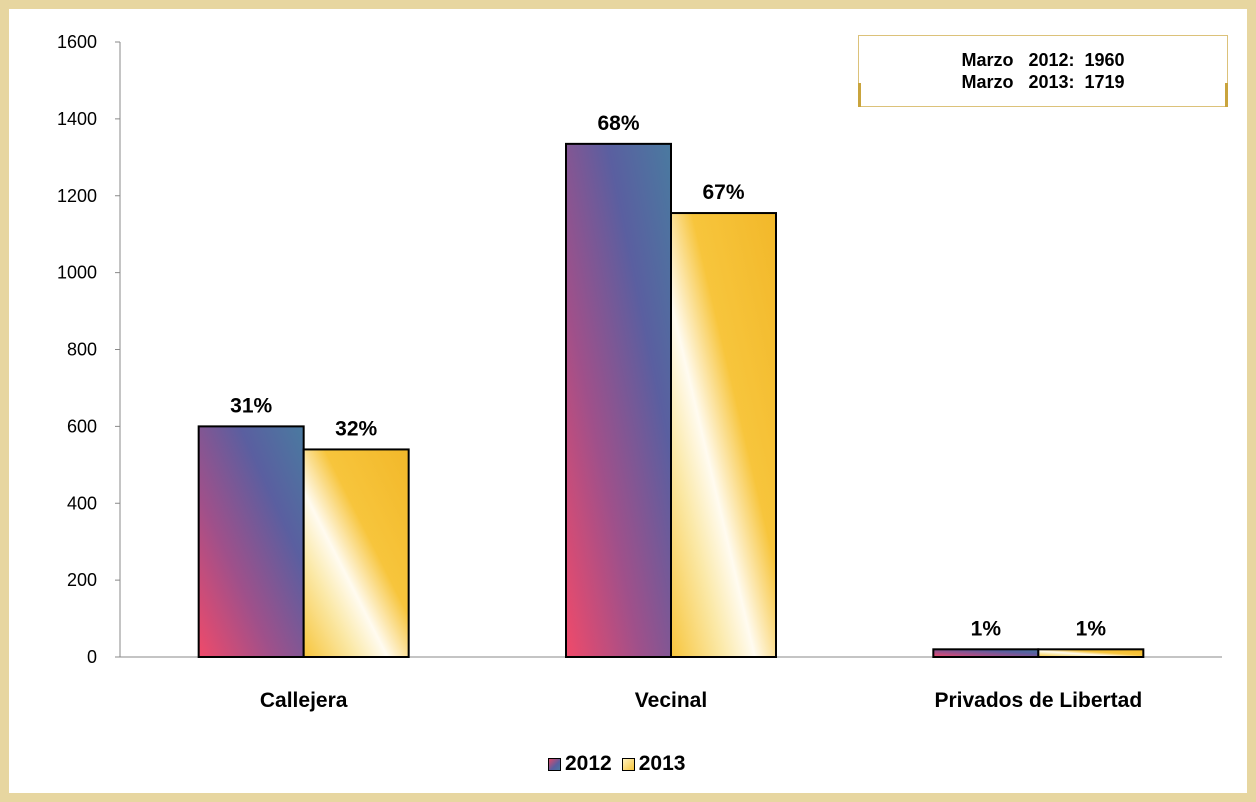 This screenshot has width=1256, height=802. I want to click on y-tick-label: 1200, so click(77, 196).